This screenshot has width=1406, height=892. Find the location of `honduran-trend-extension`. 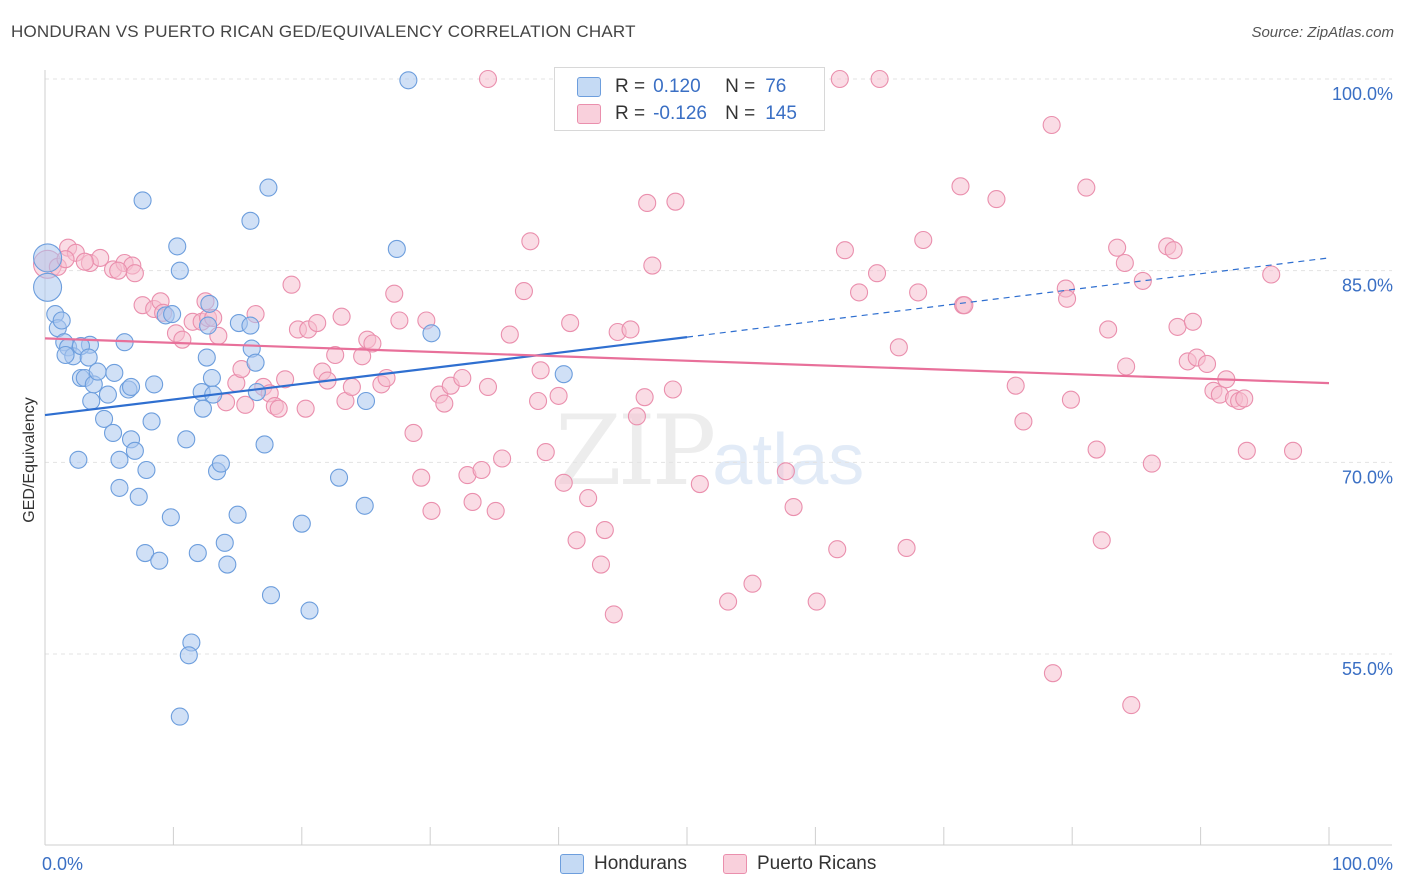

honduran-trend-extension is located at coordinates (1008, 297).